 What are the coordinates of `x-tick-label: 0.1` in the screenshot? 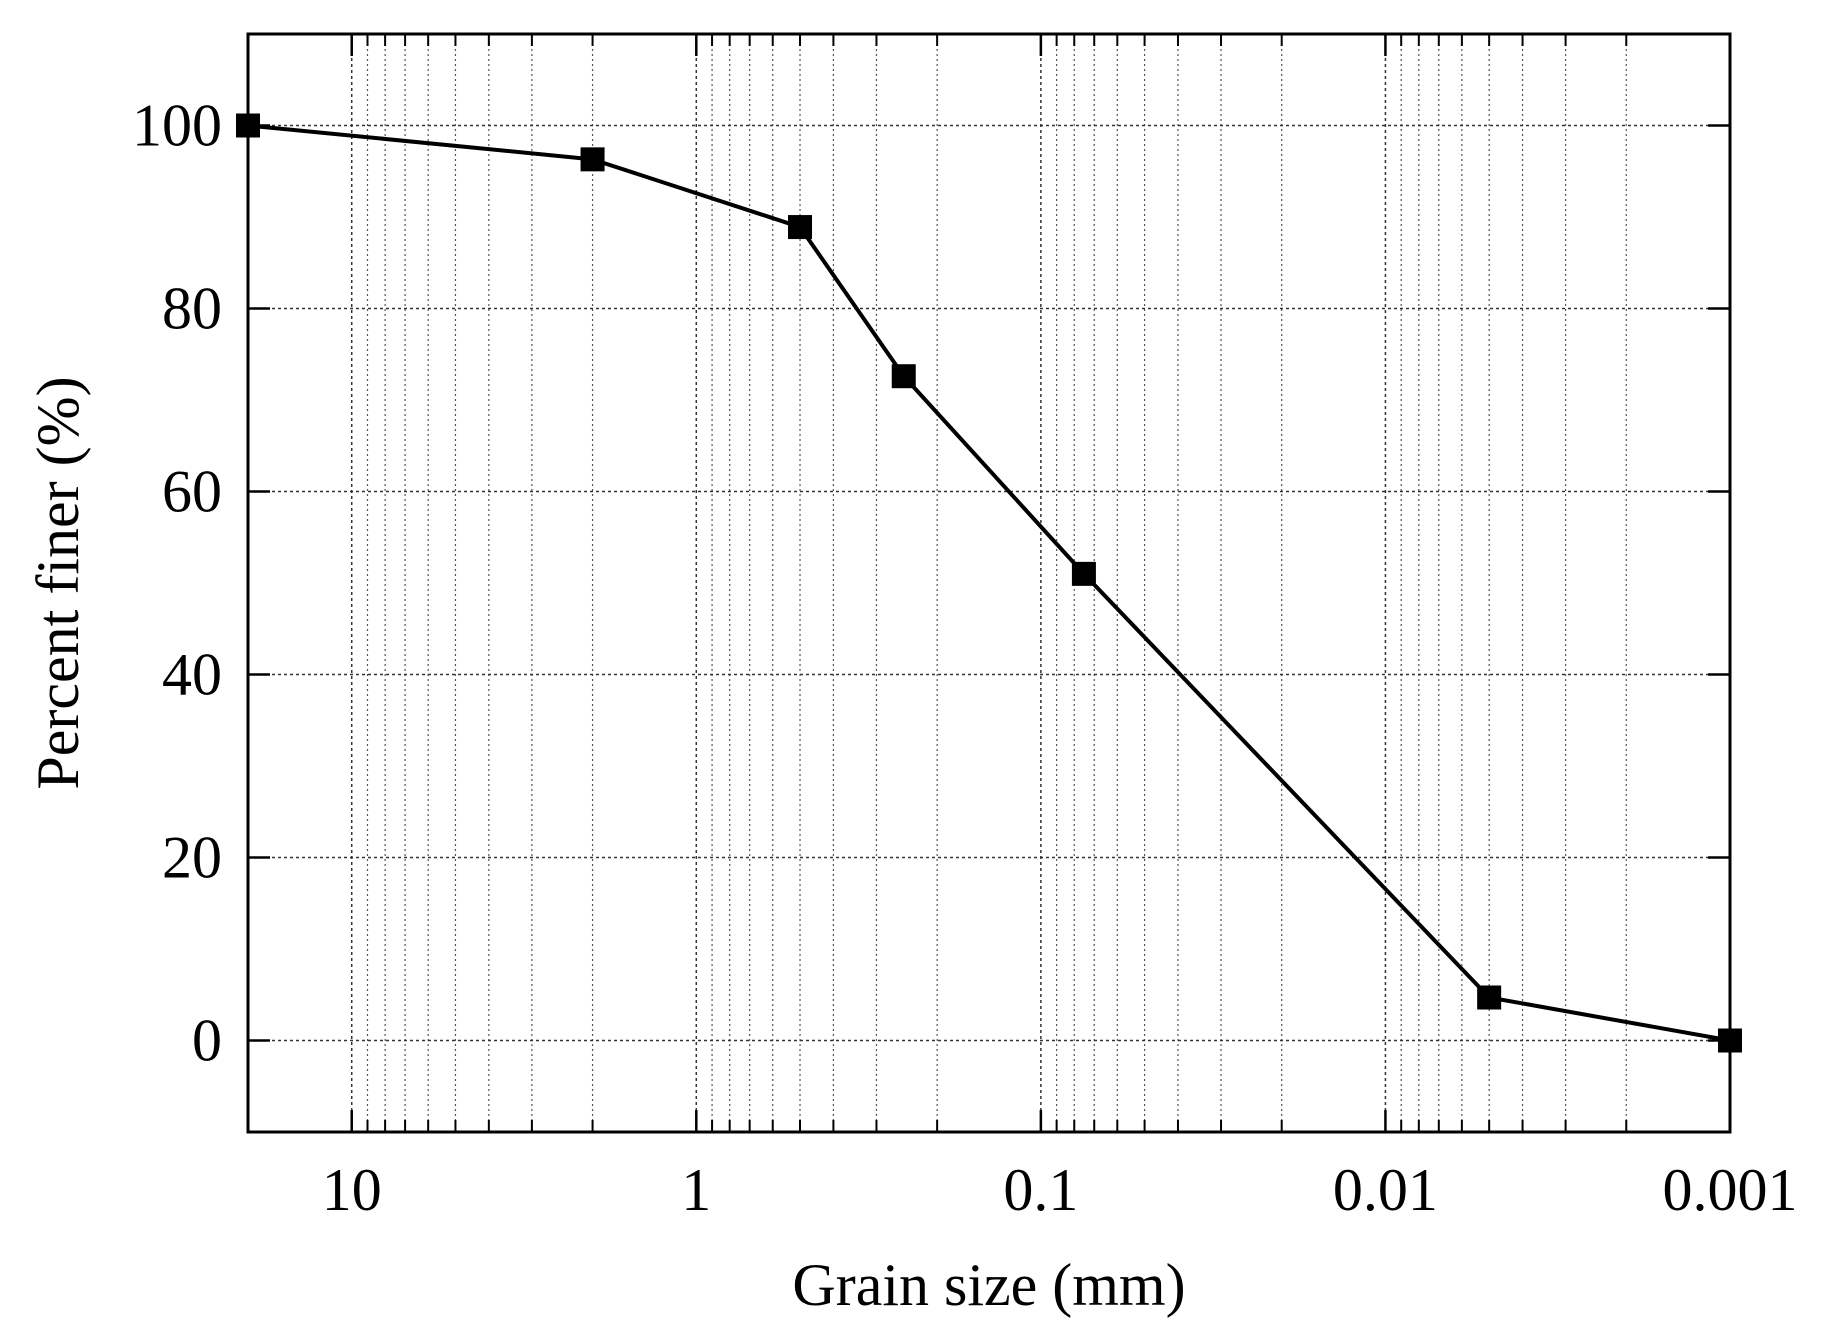 It's located at (1040, 1190).